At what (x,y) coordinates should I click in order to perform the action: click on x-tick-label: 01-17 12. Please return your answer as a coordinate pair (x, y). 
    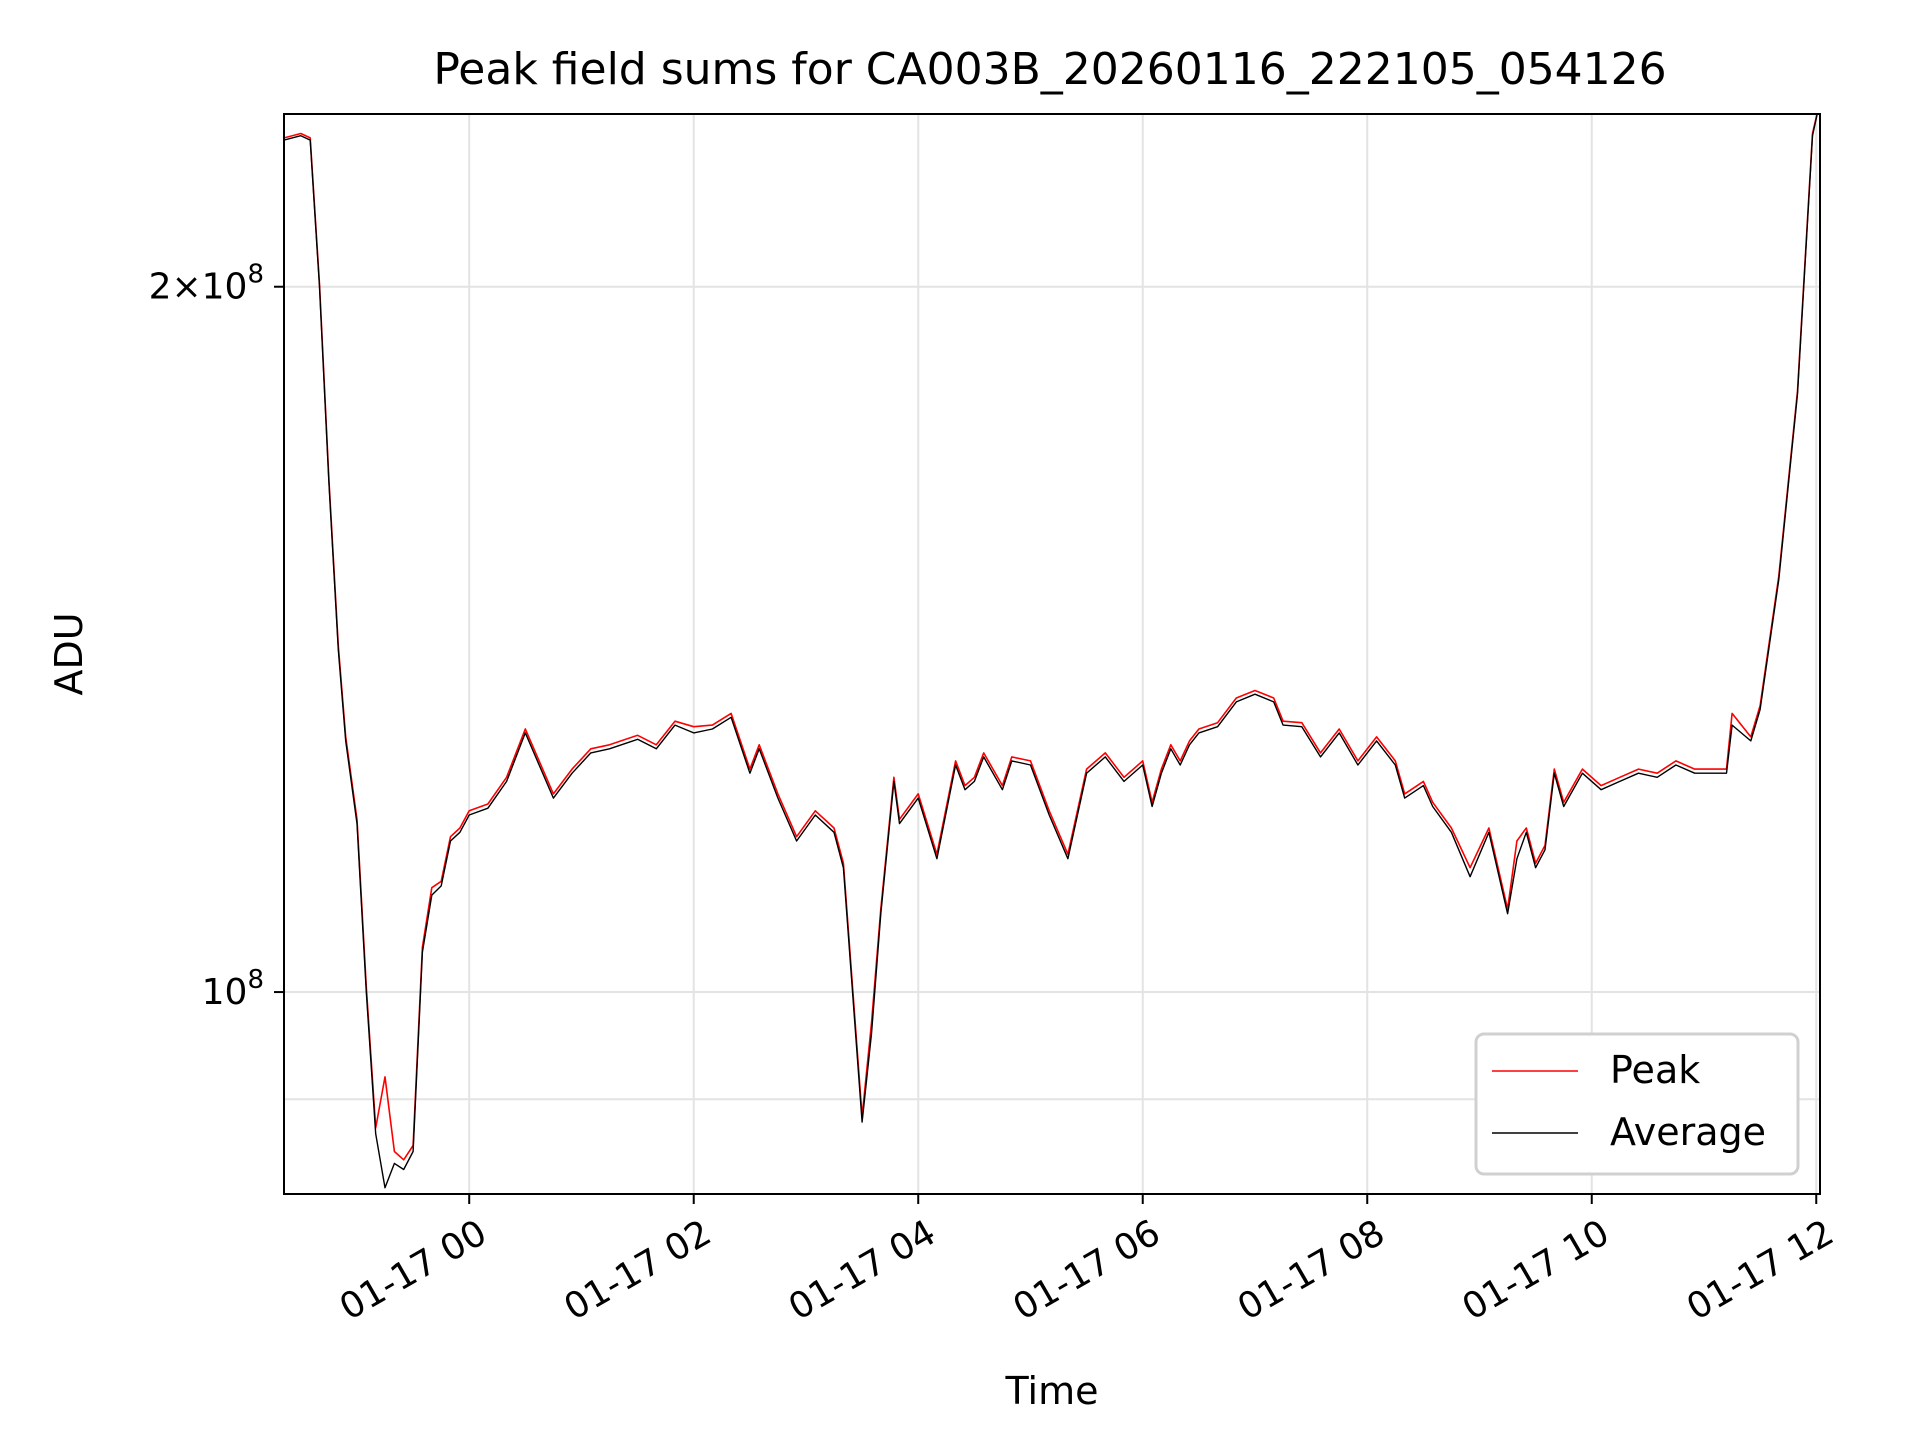
    Looking at the image, I should click on (1760, 1270).